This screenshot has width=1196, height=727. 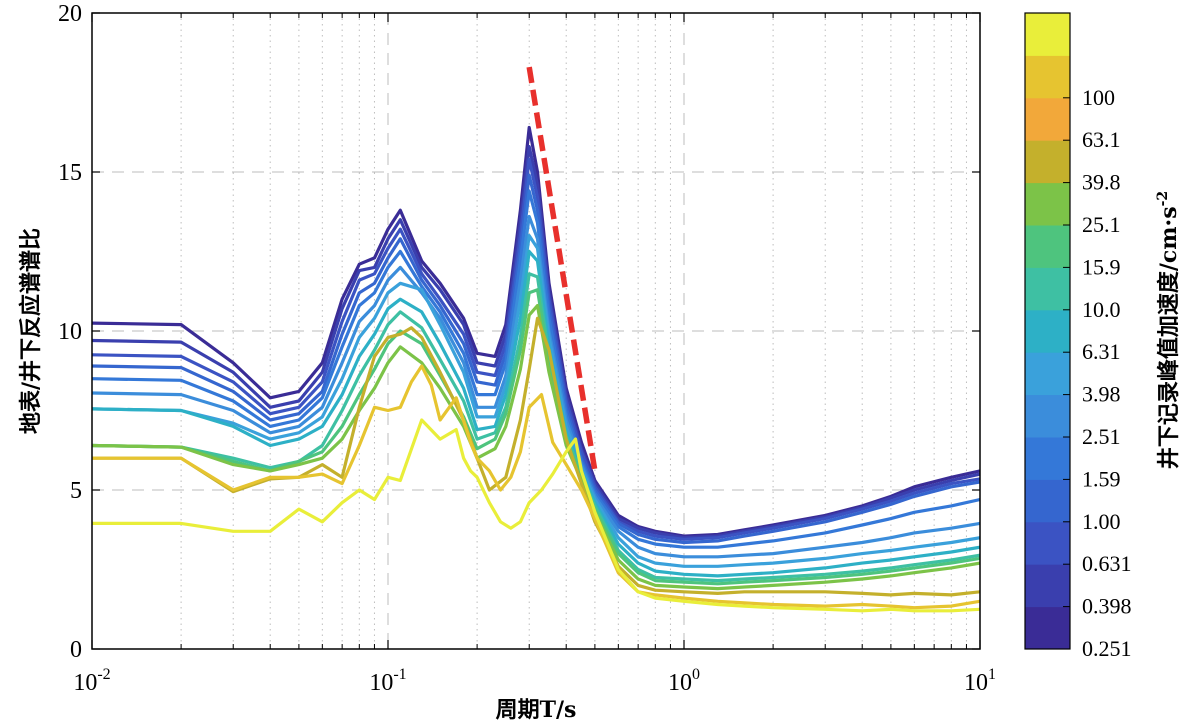 What do you see at coordinates (1101, 139) in the screenshot?
I see `colorbar-label: 63.1` at bounding box center [1101, 139].